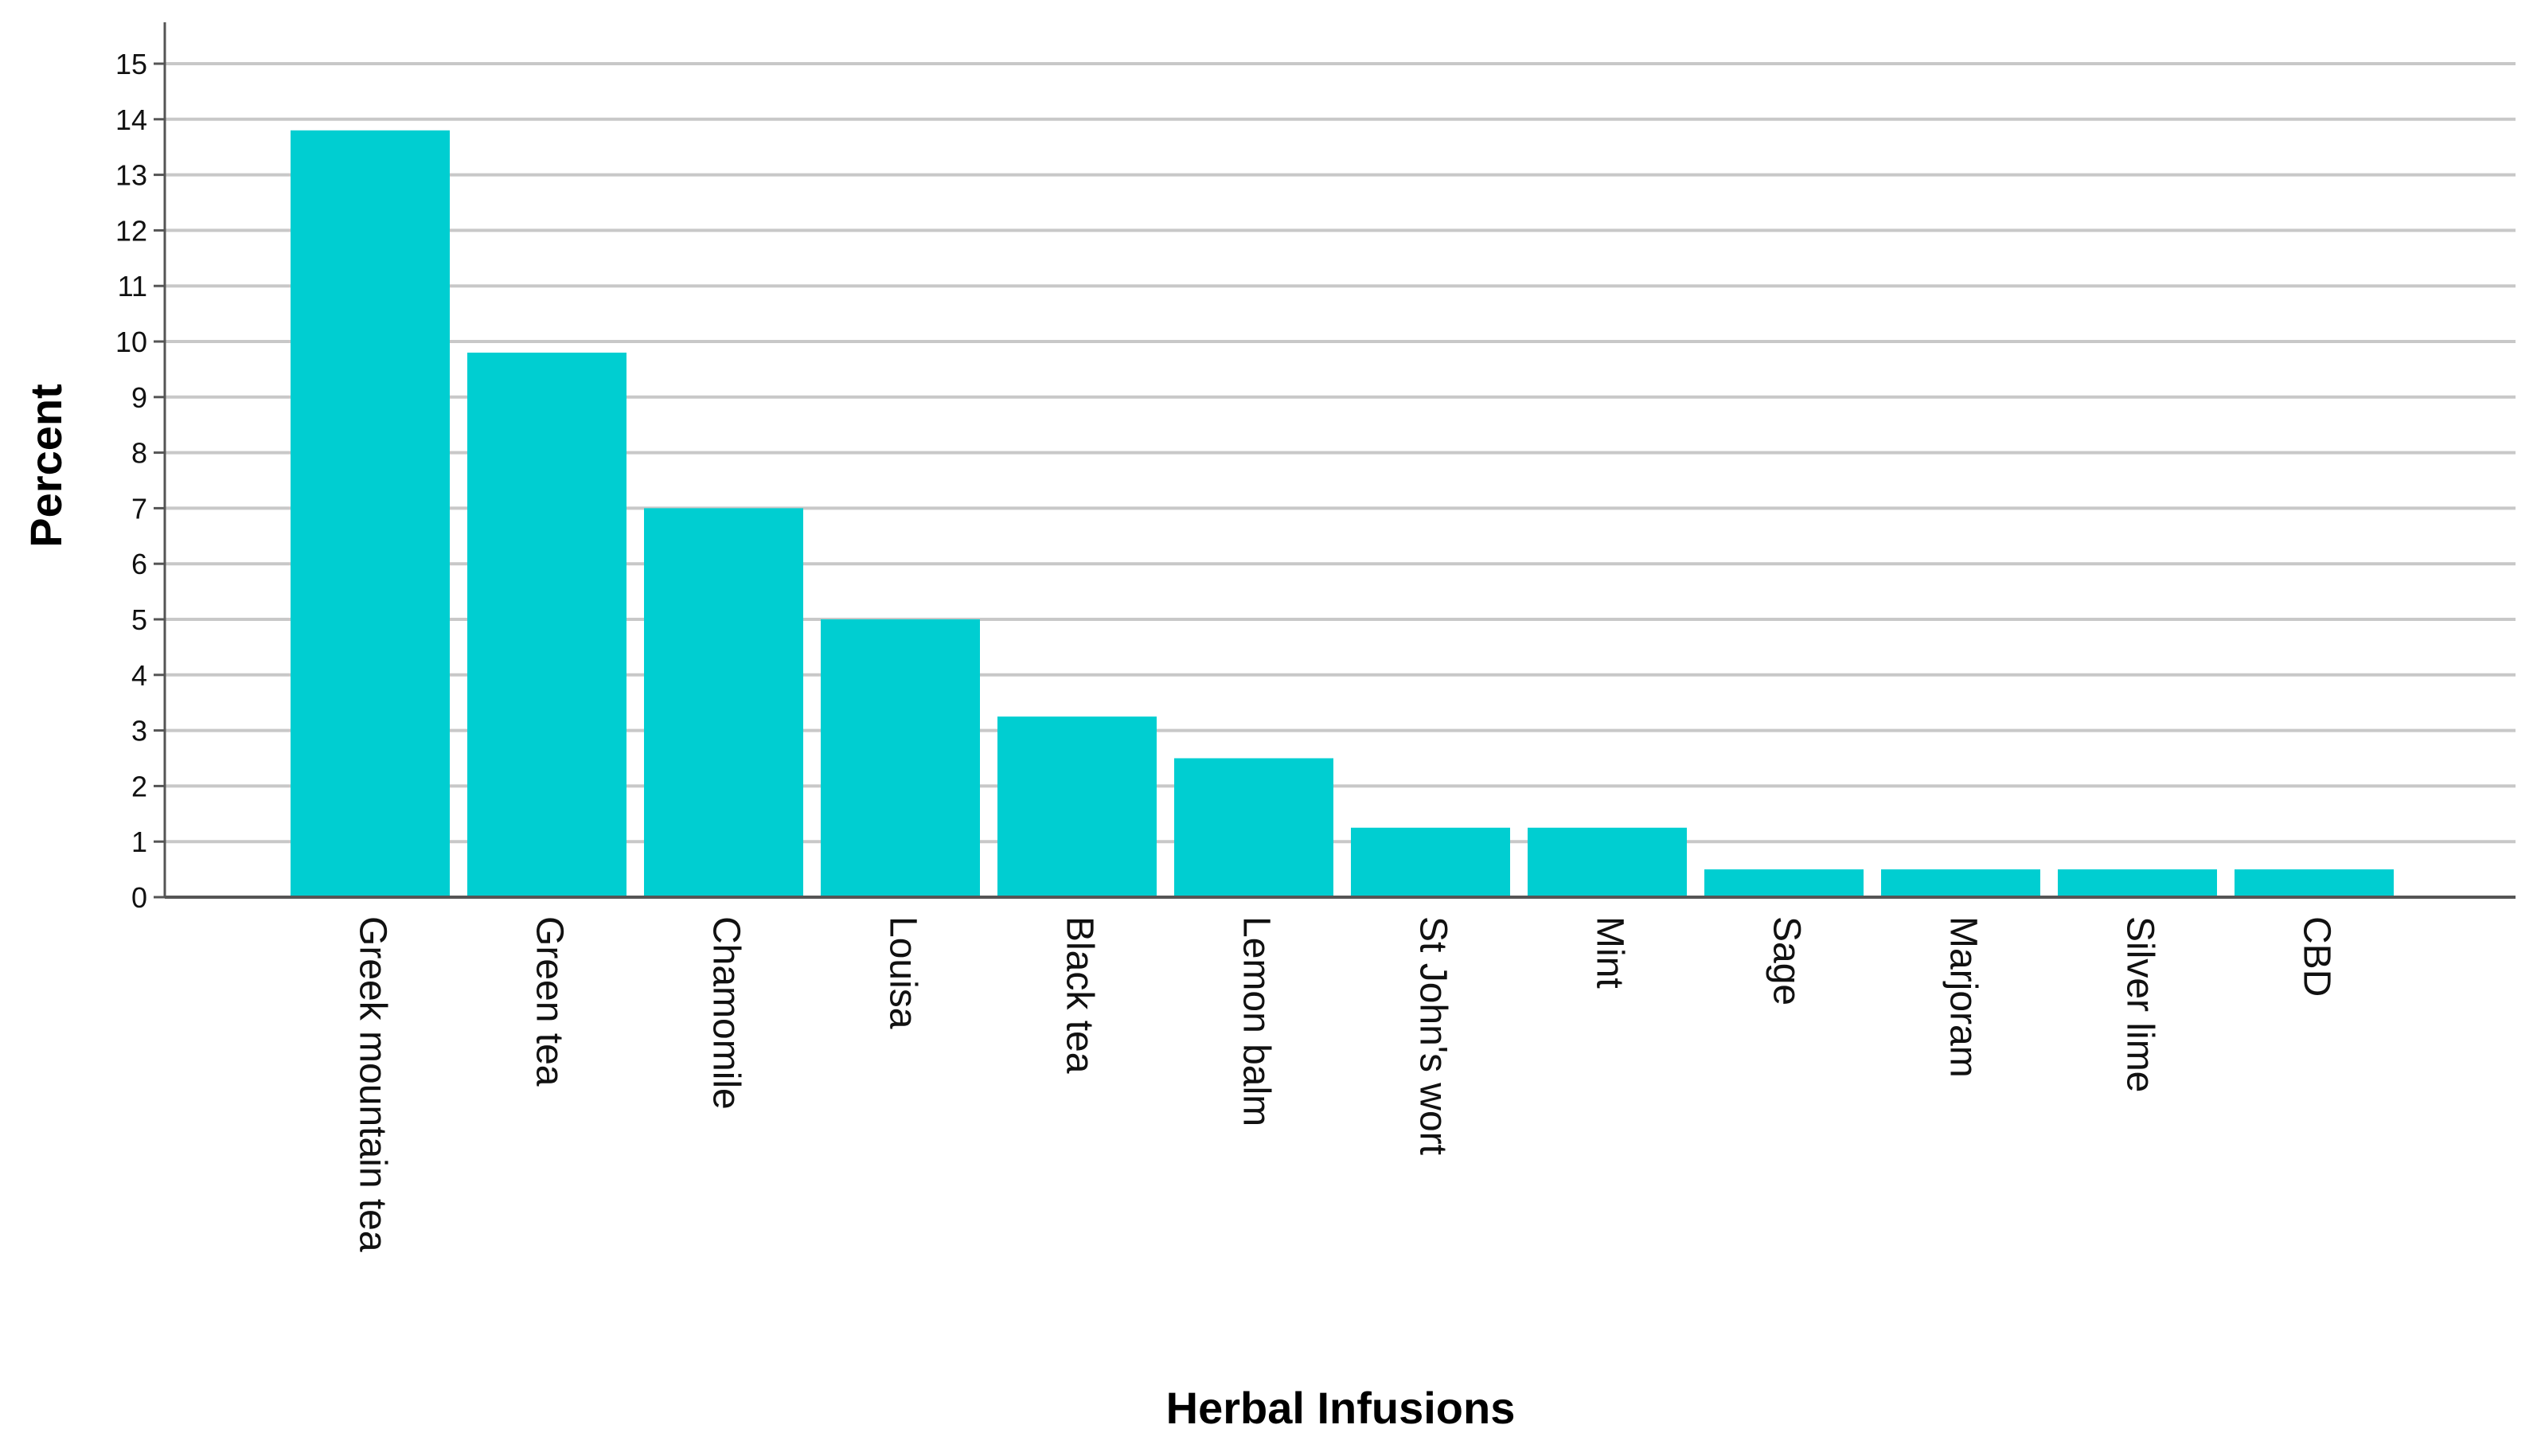 This screenshot has width=2541, height=1456. I want to click on y-tick-label: 14, so click(131, 119).